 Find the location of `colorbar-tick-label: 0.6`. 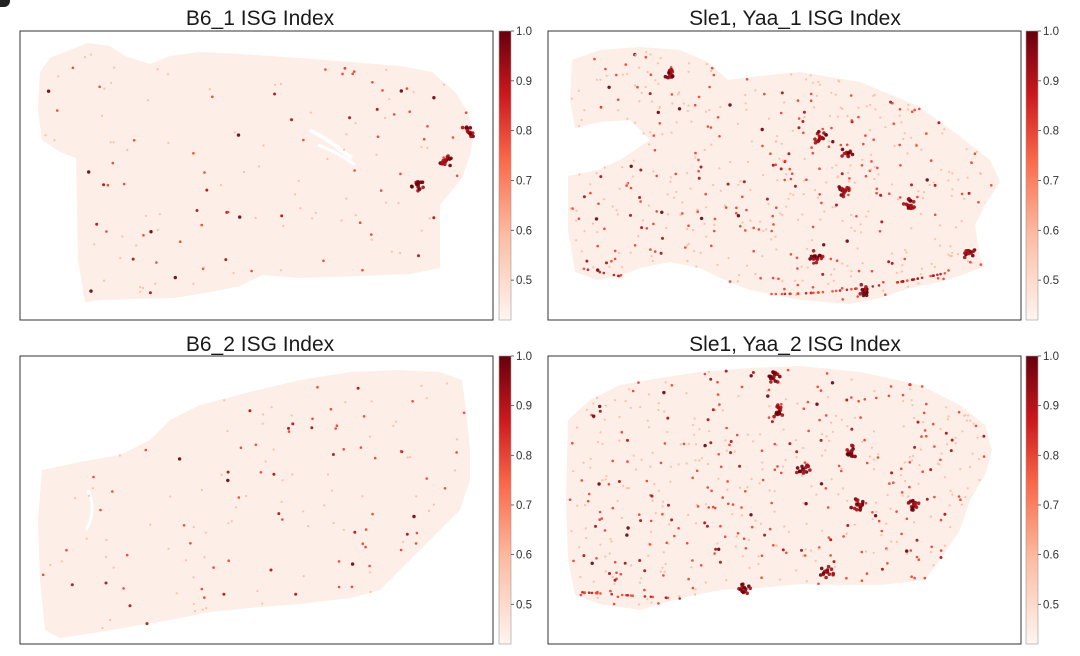

colorbar-tick-label: 0.6 is located at coordinates (1051, 556).